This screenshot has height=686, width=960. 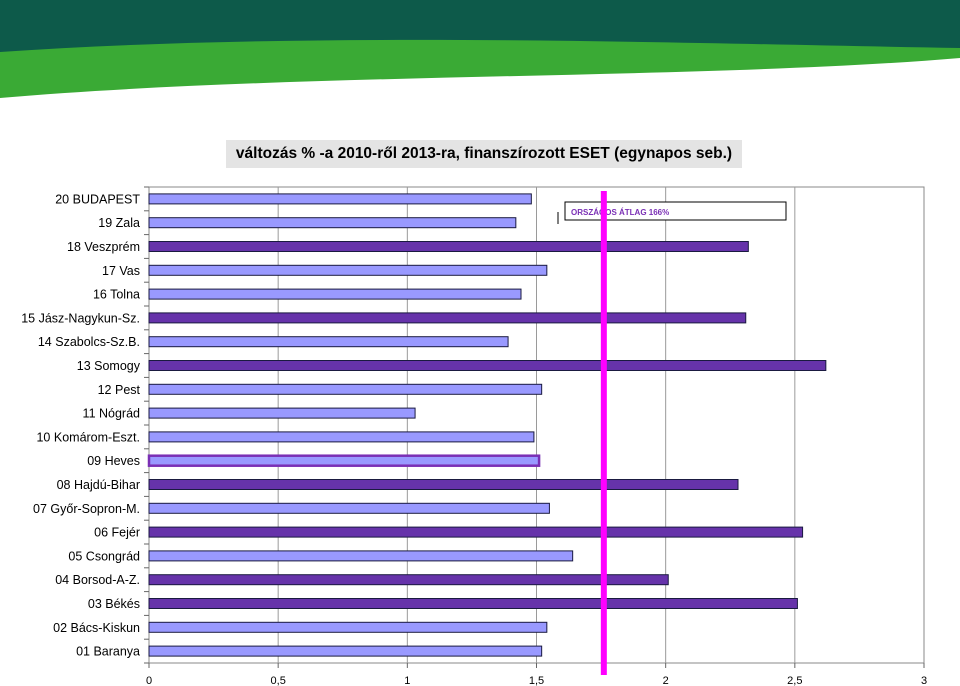 I want to click on average-callout-box, so click(x=675, y=211).